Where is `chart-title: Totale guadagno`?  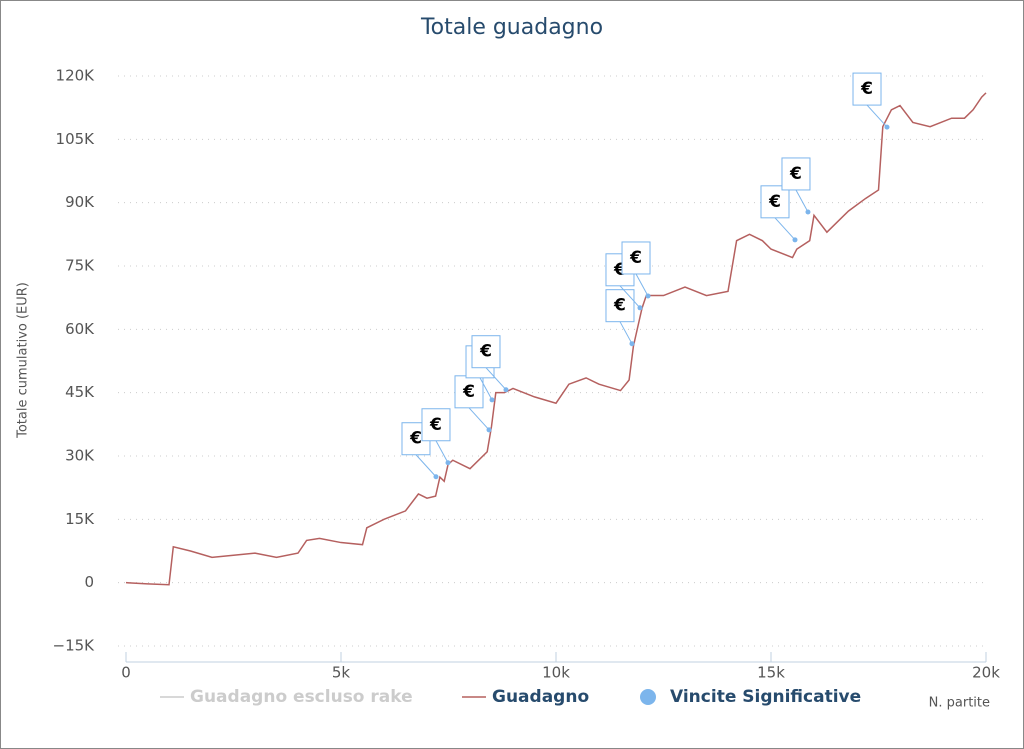 chart-title: Totale guadagno is located at coordinates (511, 27).